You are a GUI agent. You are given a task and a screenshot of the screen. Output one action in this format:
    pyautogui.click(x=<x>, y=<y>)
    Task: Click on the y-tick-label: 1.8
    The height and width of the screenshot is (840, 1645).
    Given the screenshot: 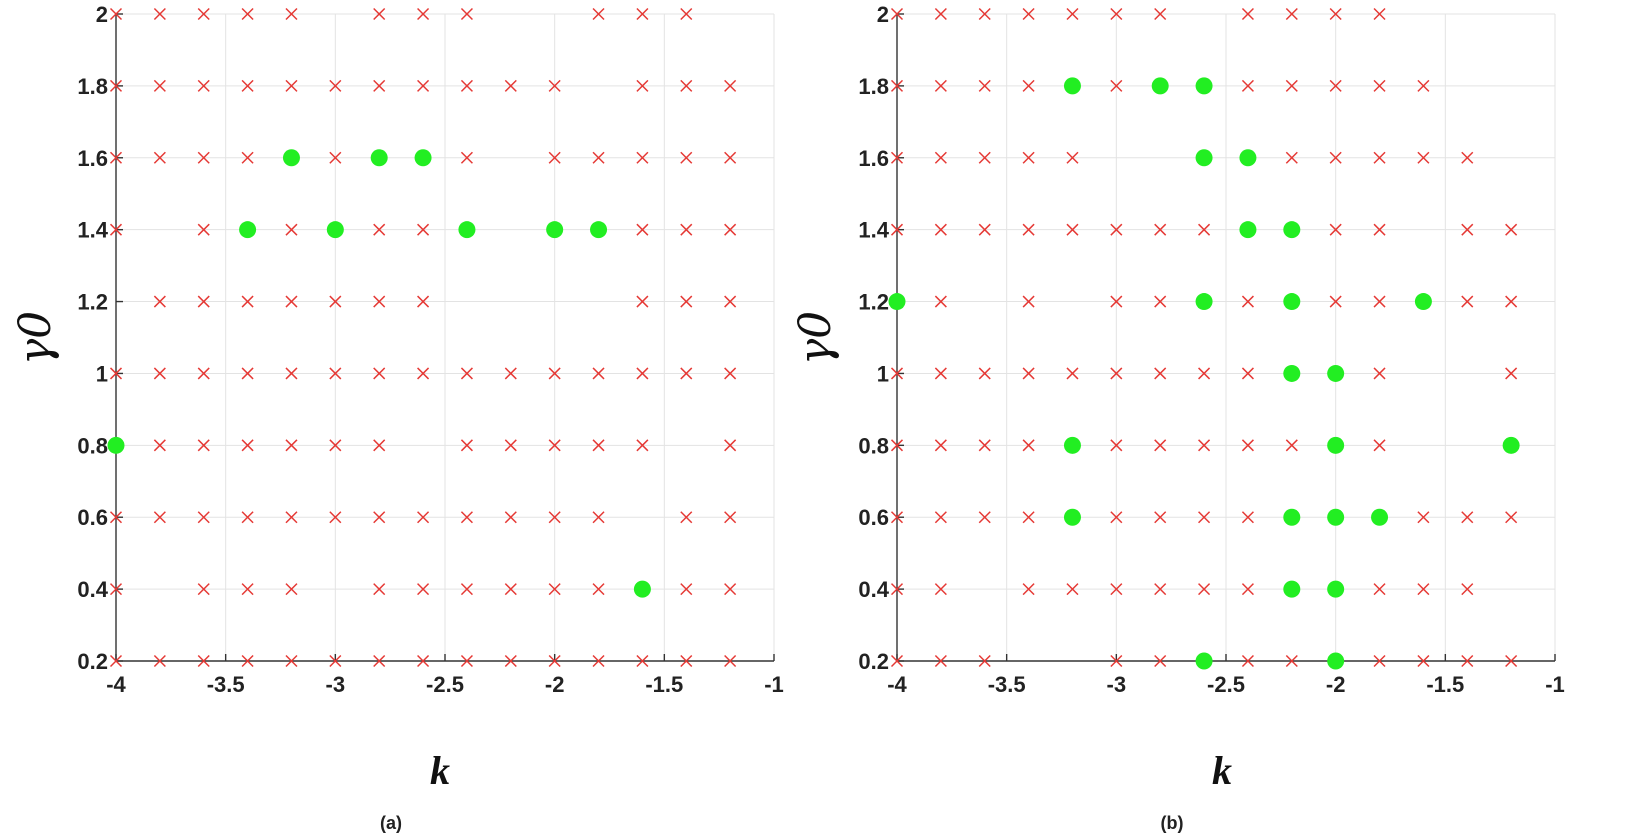 What is the action you would take?
    pyautogui.click(x=92, y=86)
    